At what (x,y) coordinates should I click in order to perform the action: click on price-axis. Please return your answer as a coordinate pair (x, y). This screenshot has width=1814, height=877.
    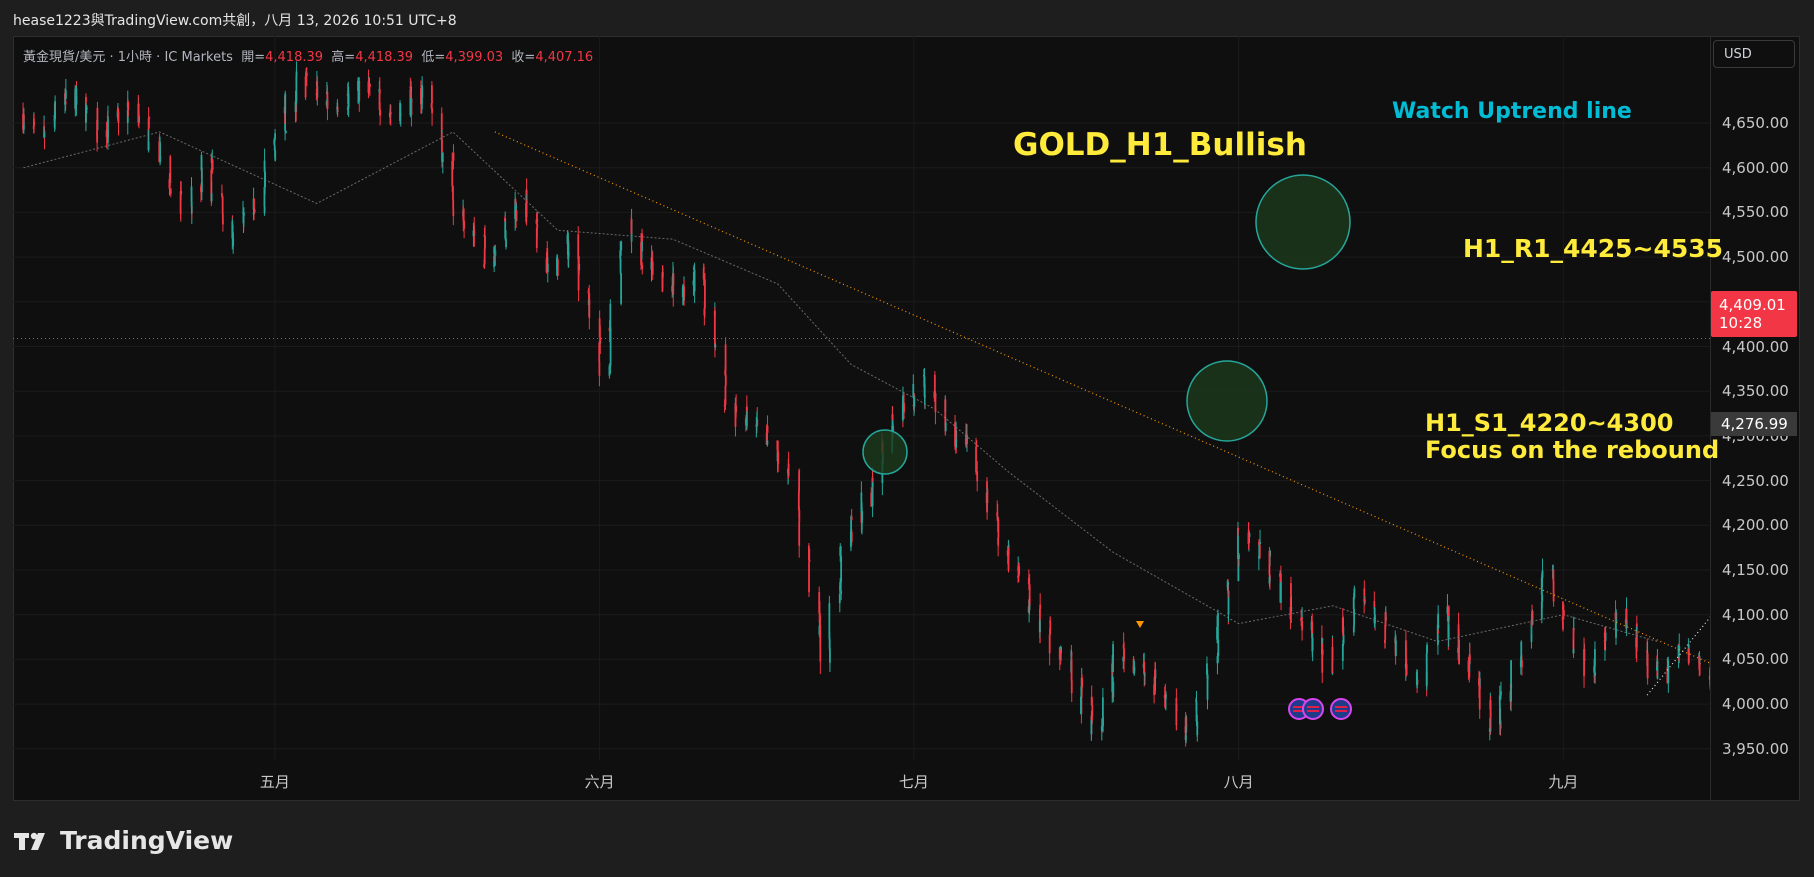
    Looking at the image, I should click on (1755, 418).